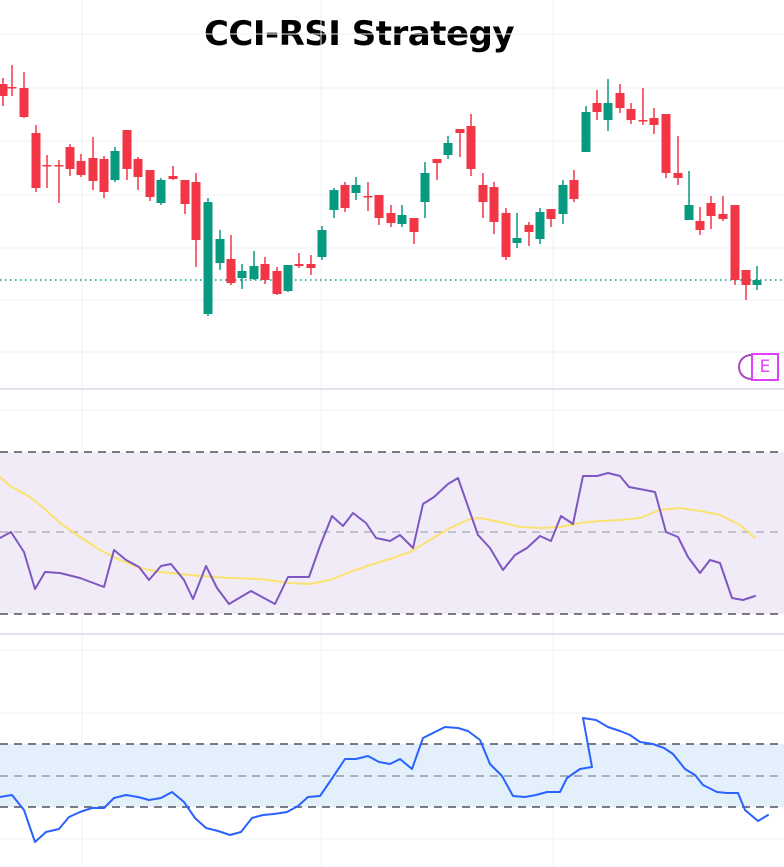 The height and width of the screenshot is (867, 784). What do you see at coordinates (746, 367) in the screenshot?
I see `marker-arc-icon` at bounding box center [746, 367].